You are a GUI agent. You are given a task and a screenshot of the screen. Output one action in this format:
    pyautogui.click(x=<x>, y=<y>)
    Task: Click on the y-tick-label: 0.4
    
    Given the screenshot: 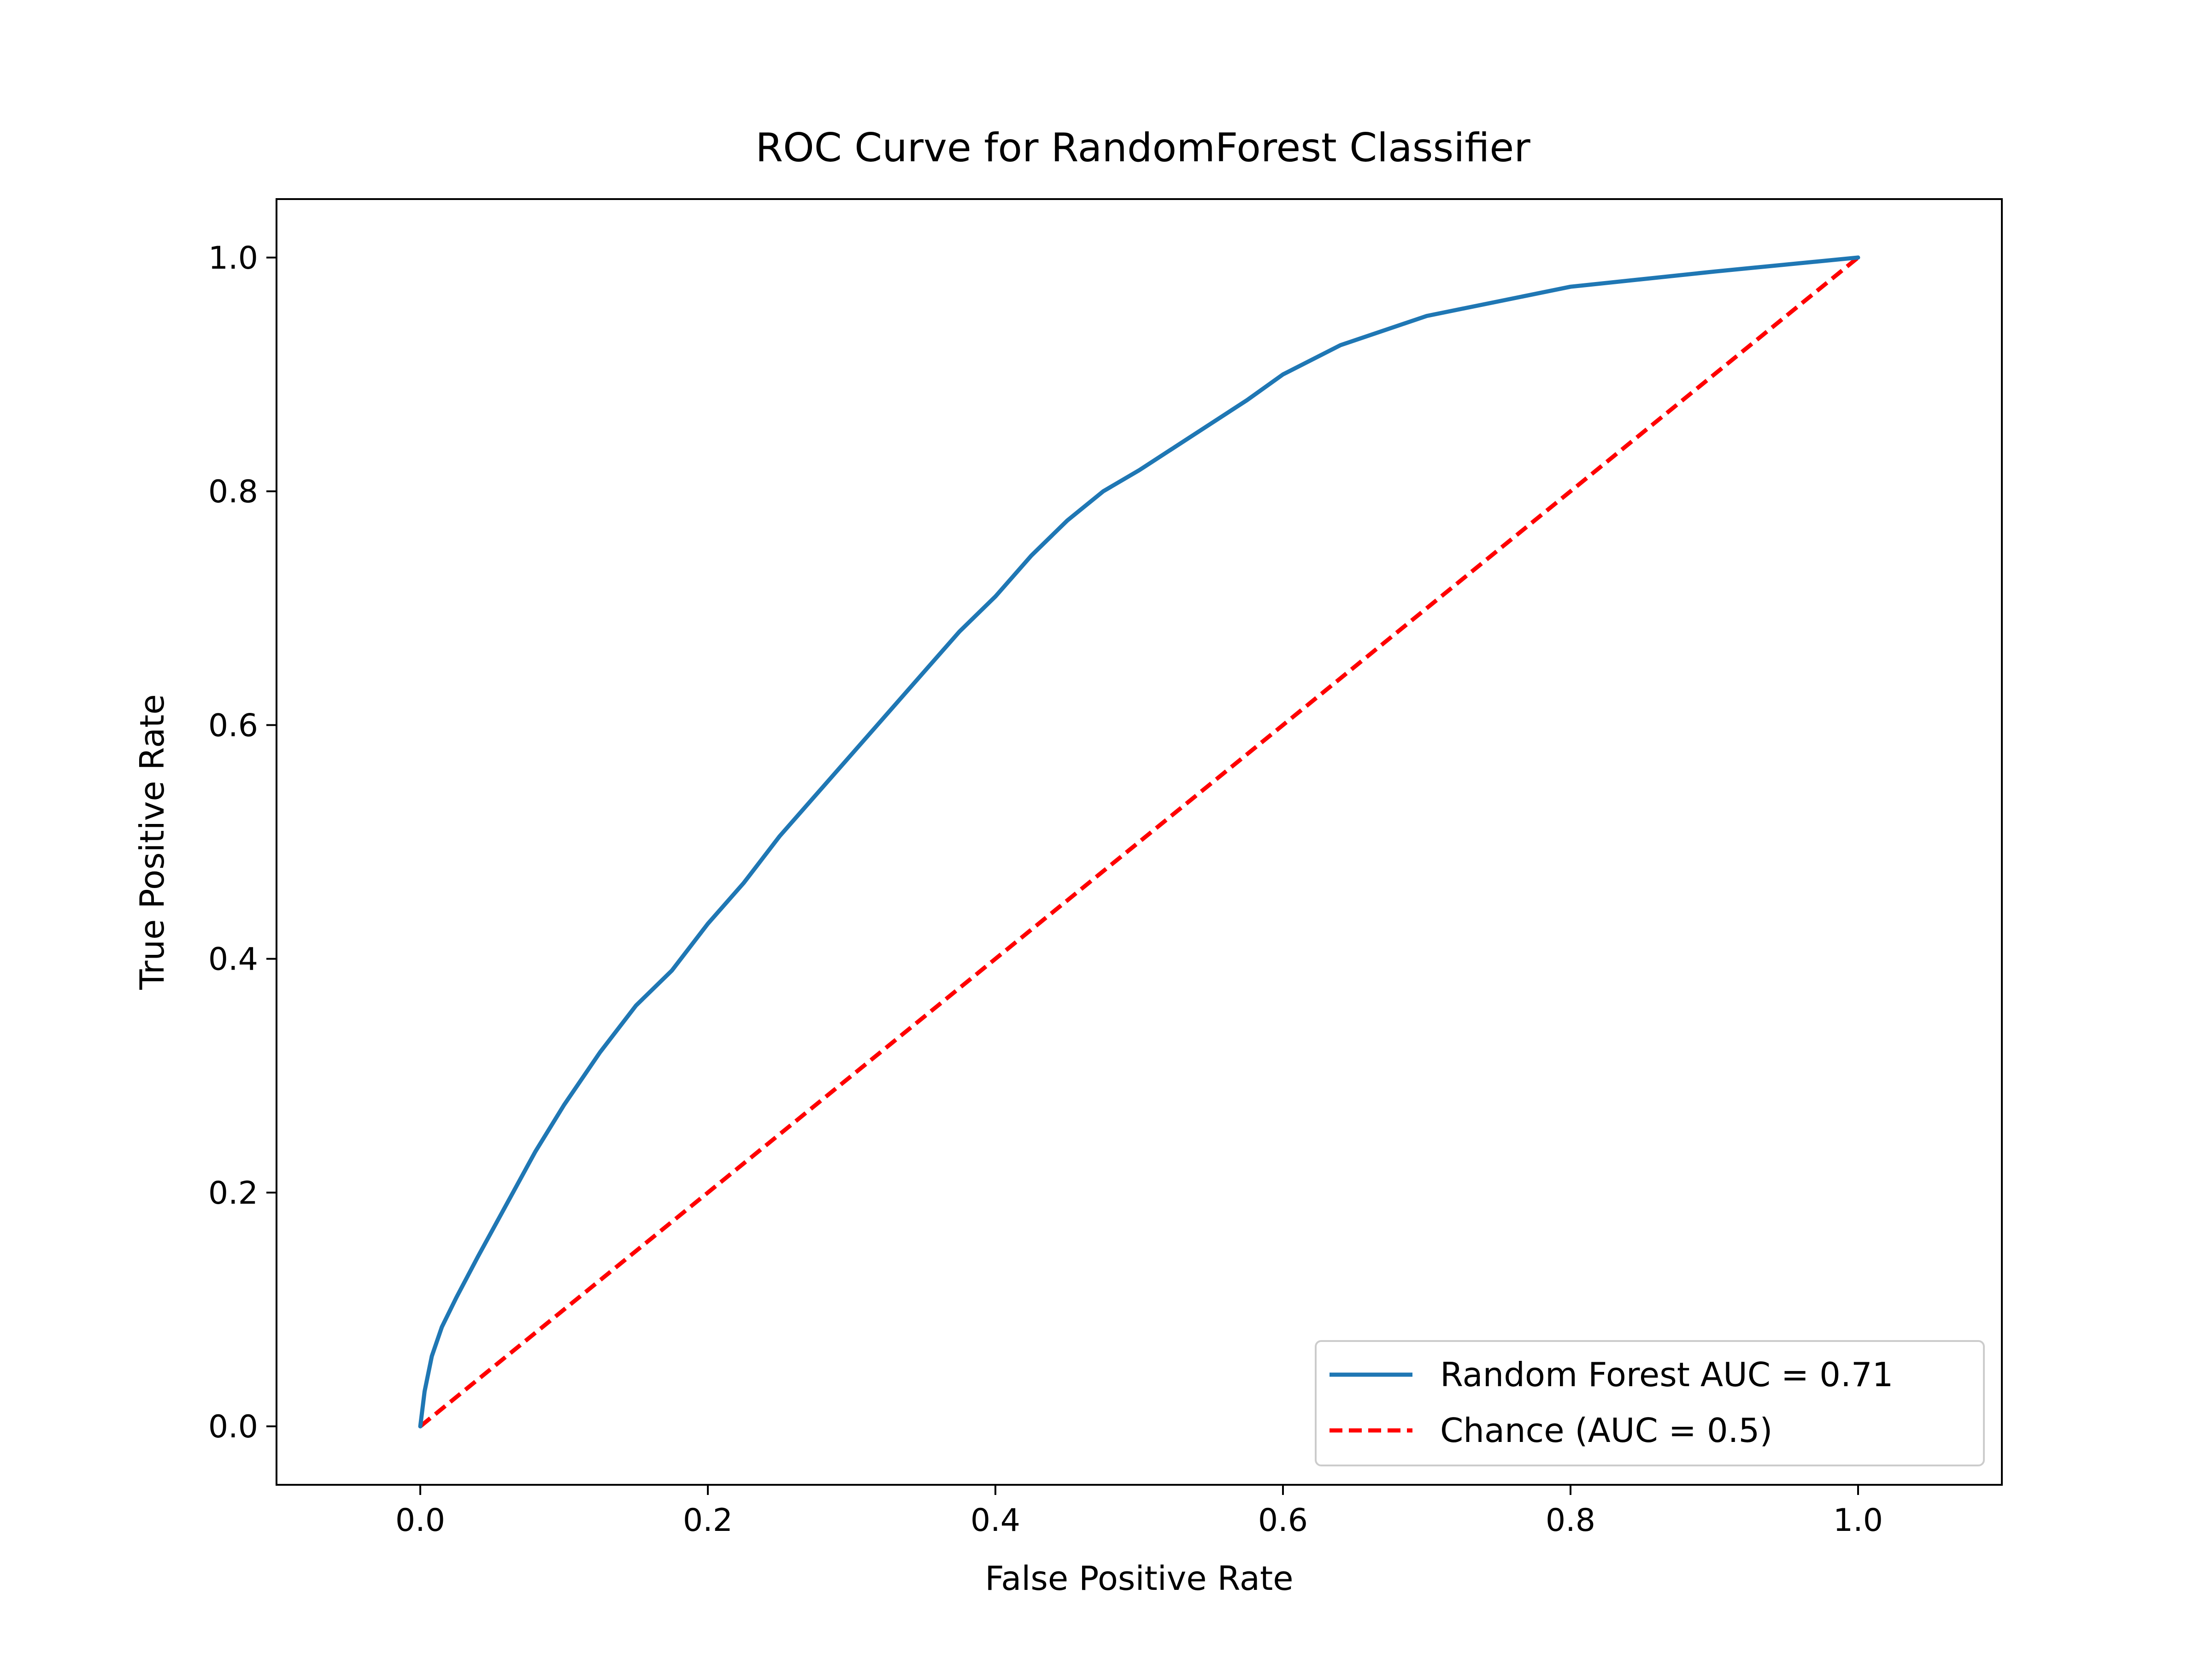 What is the action you would take?
    pyautogui.click(x=233, y=959)
    